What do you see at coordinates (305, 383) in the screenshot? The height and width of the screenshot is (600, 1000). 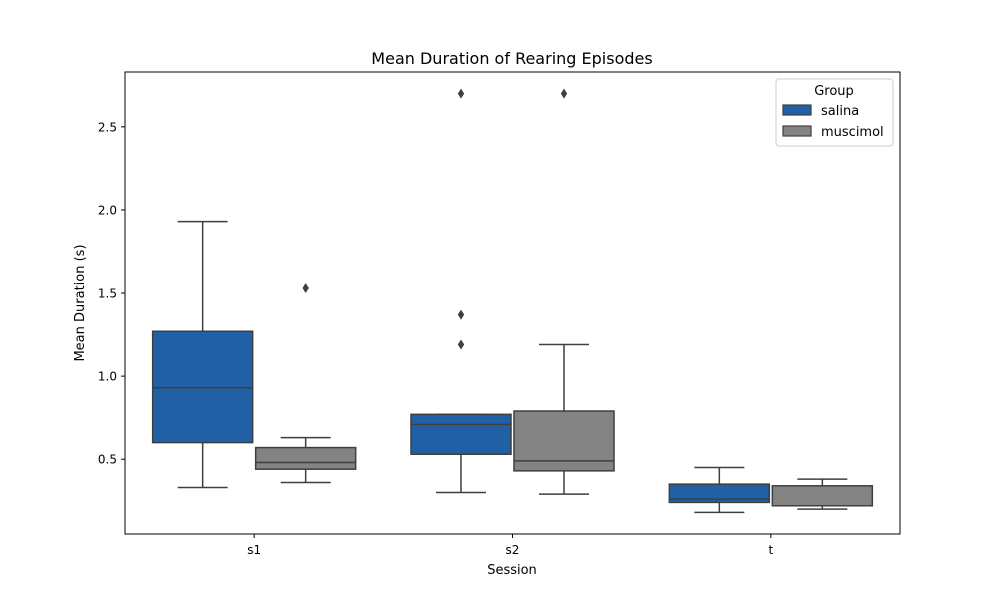 I see `box-muscimol-s1` at bounding box center [305, 383].